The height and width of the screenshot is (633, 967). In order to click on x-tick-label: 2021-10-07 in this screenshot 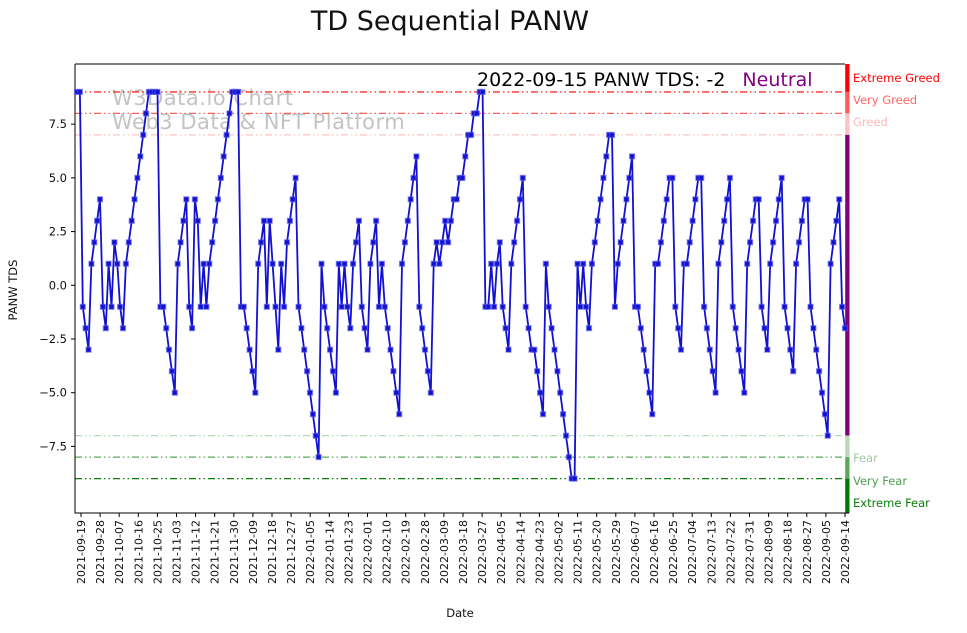, I will do `click(119, 552)`.